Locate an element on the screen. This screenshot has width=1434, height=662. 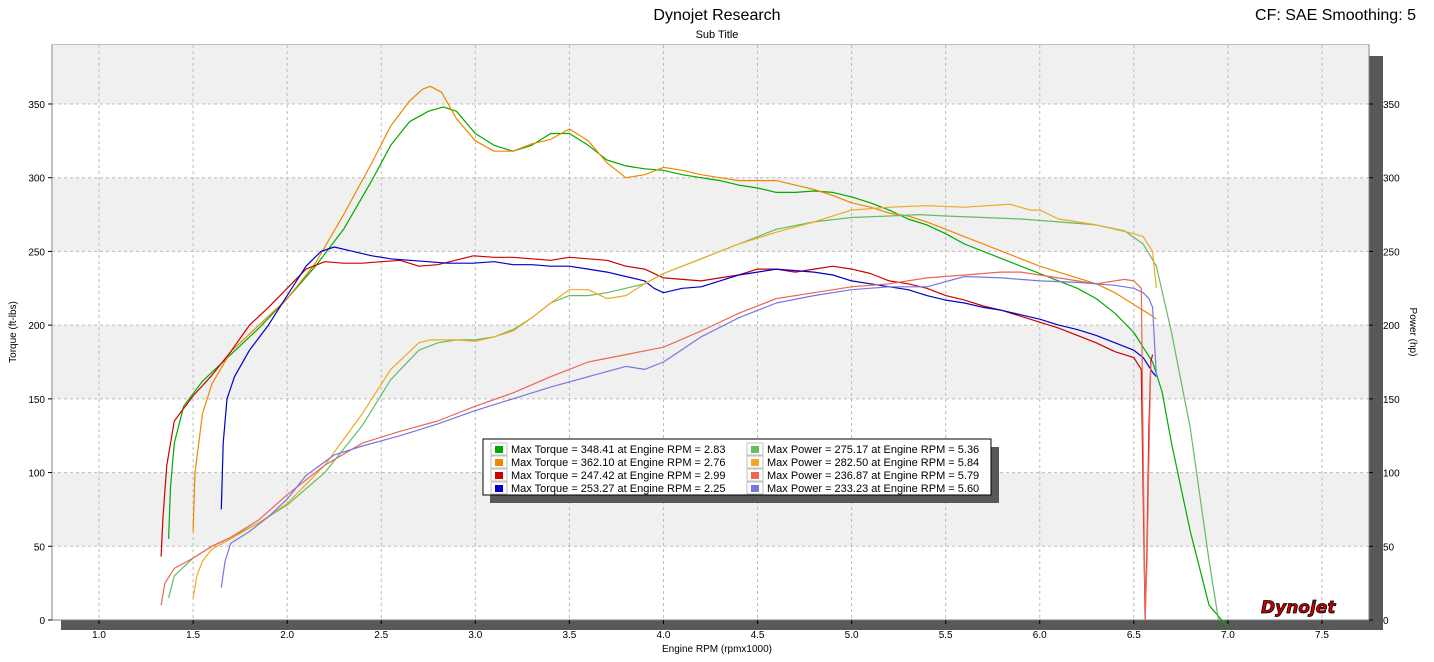
chart-title: Dynojet Research is located at coordinates (717, 15).